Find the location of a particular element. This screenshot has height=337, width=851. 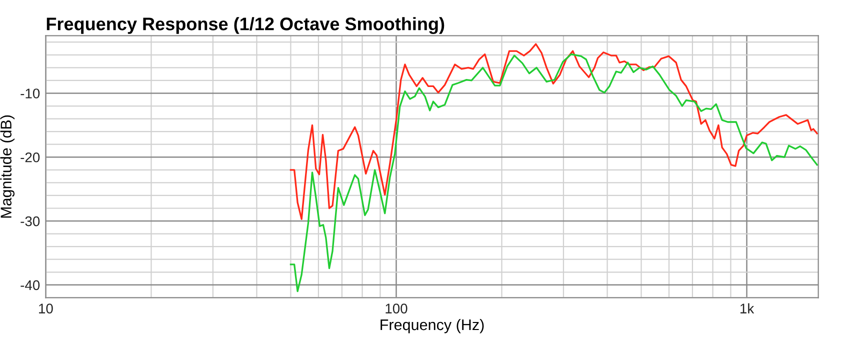

x-tick-label: 10 is located at coordinates (46, 309).